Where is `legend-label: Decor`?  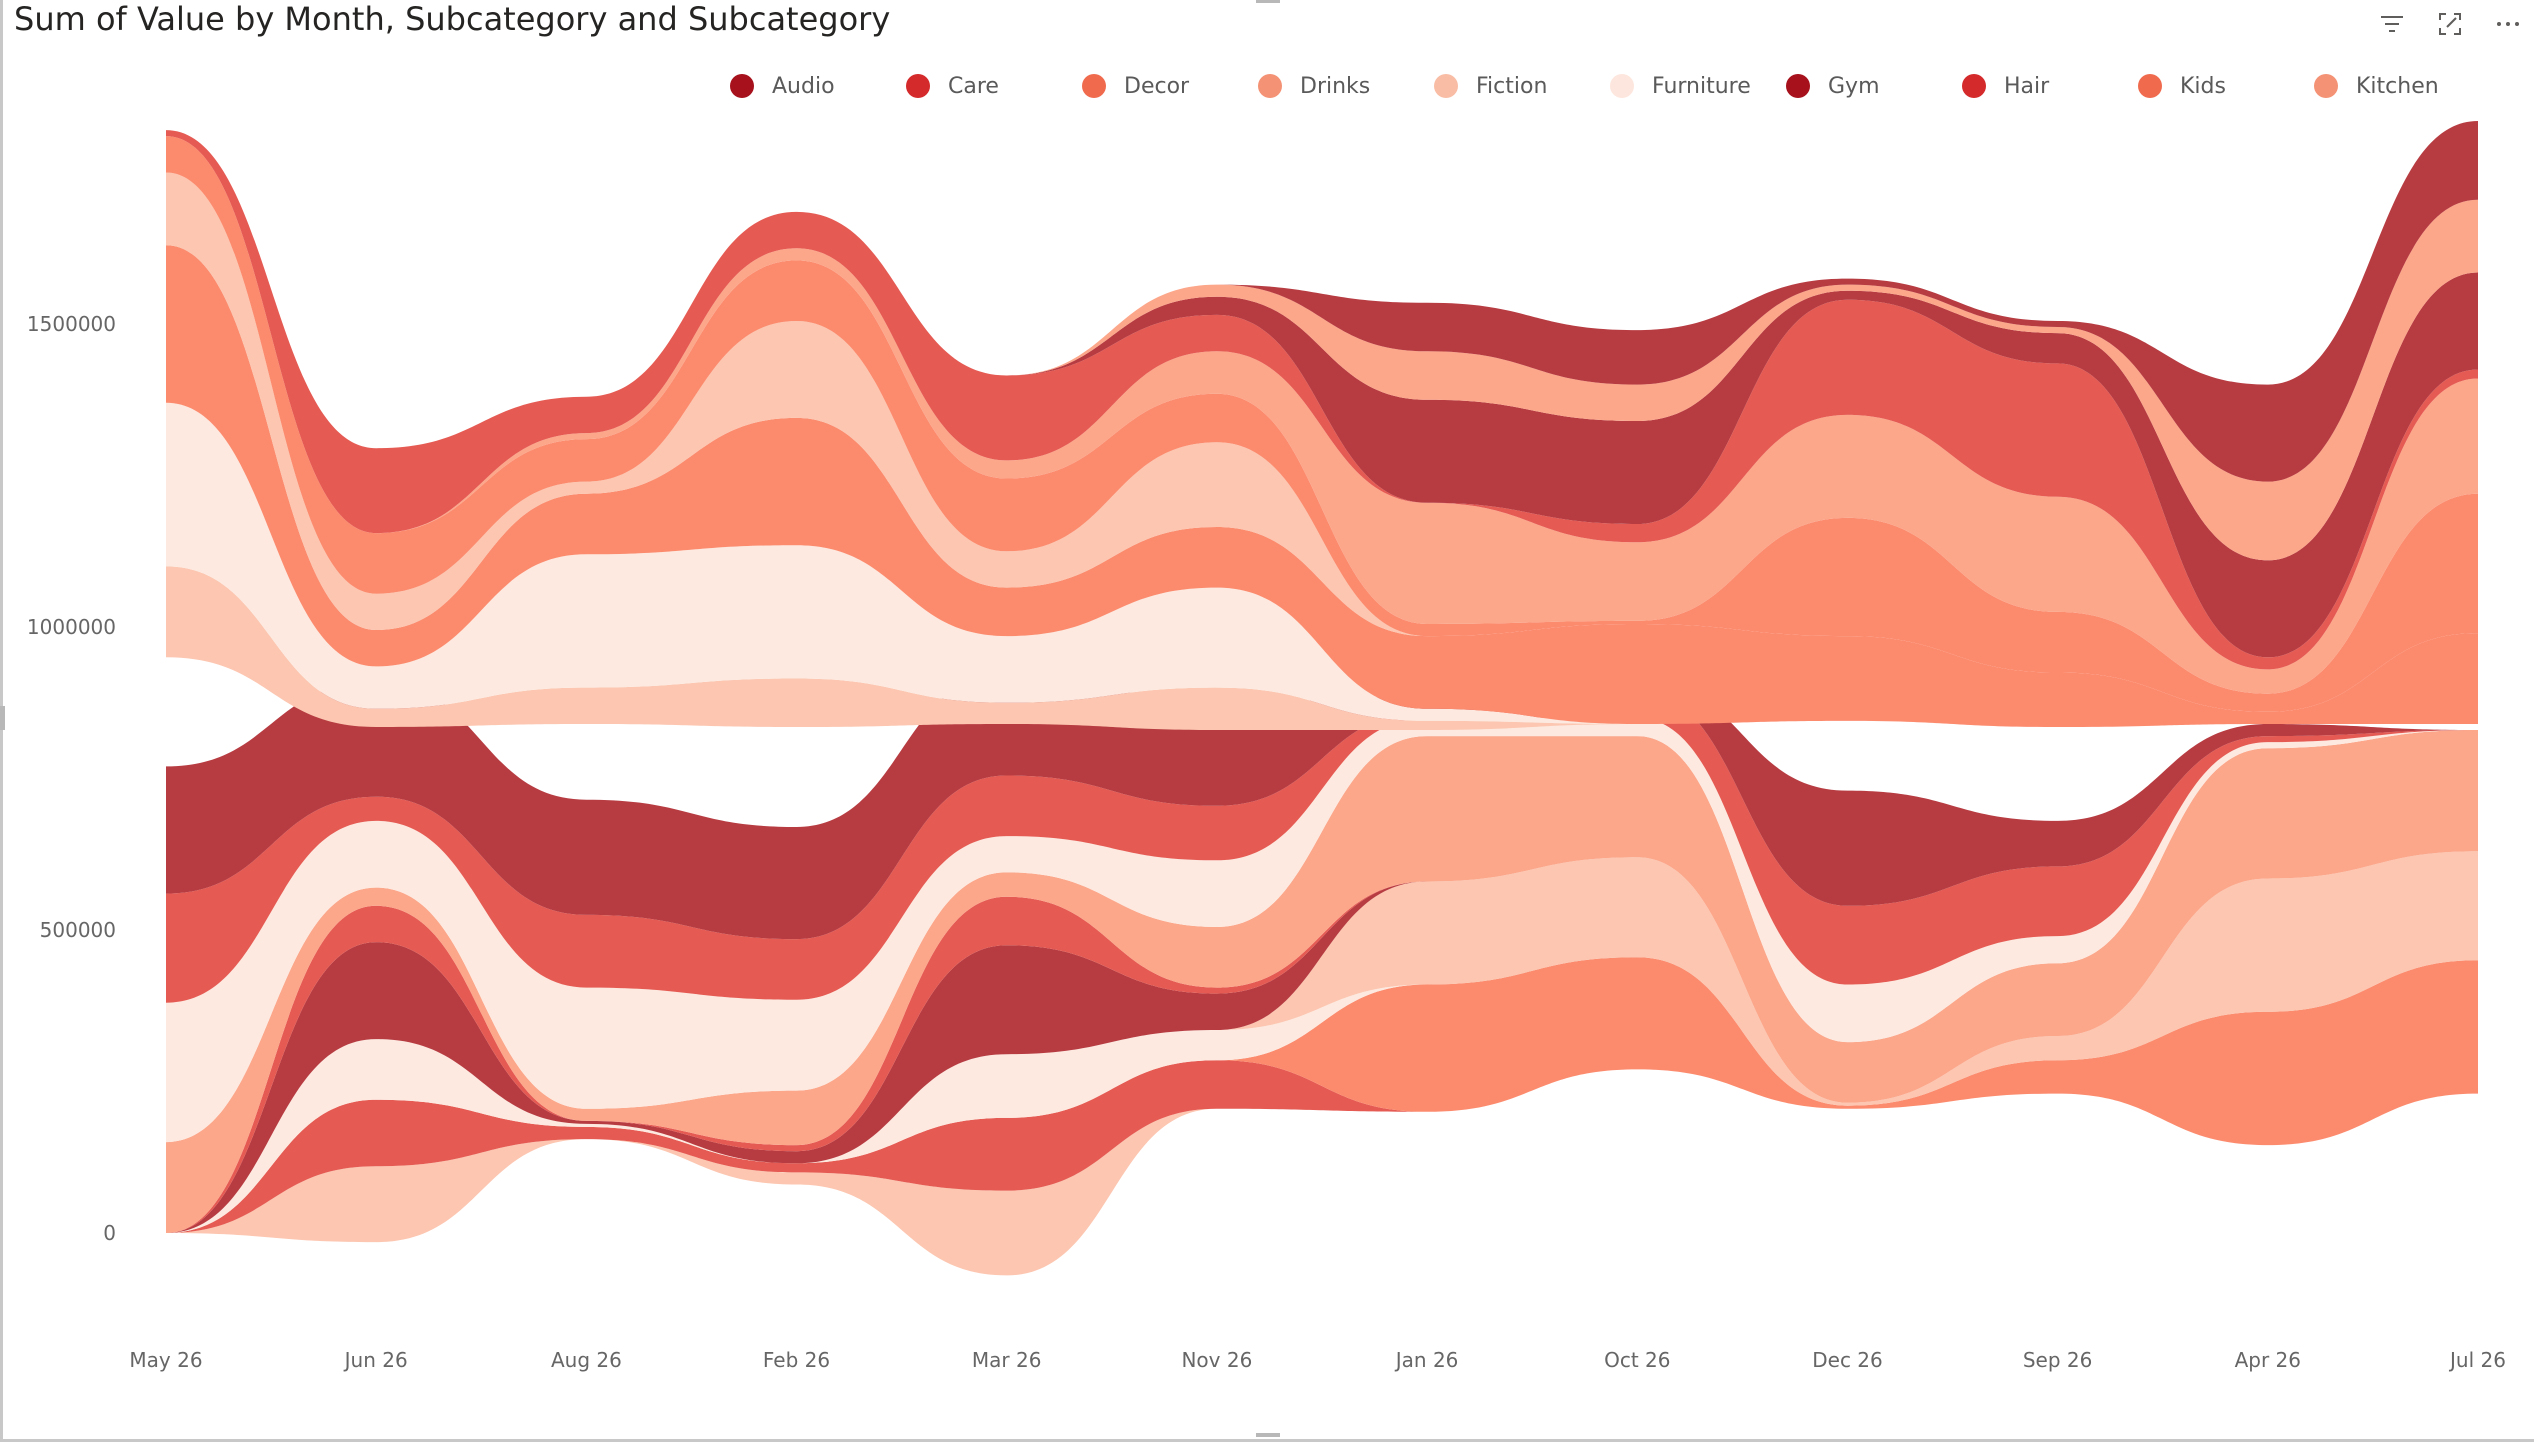
legend-label: Decor is located at coordinates (1157, 86).